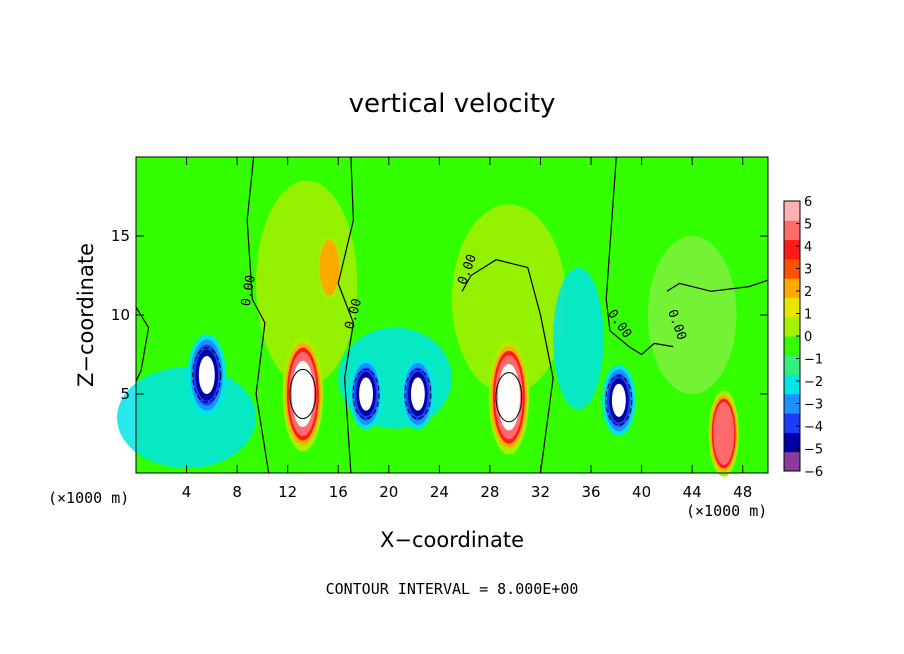 The height and width of the screenshot is (654, 904). I want to click on colorbar-label-1: 5, so click(808, 225).